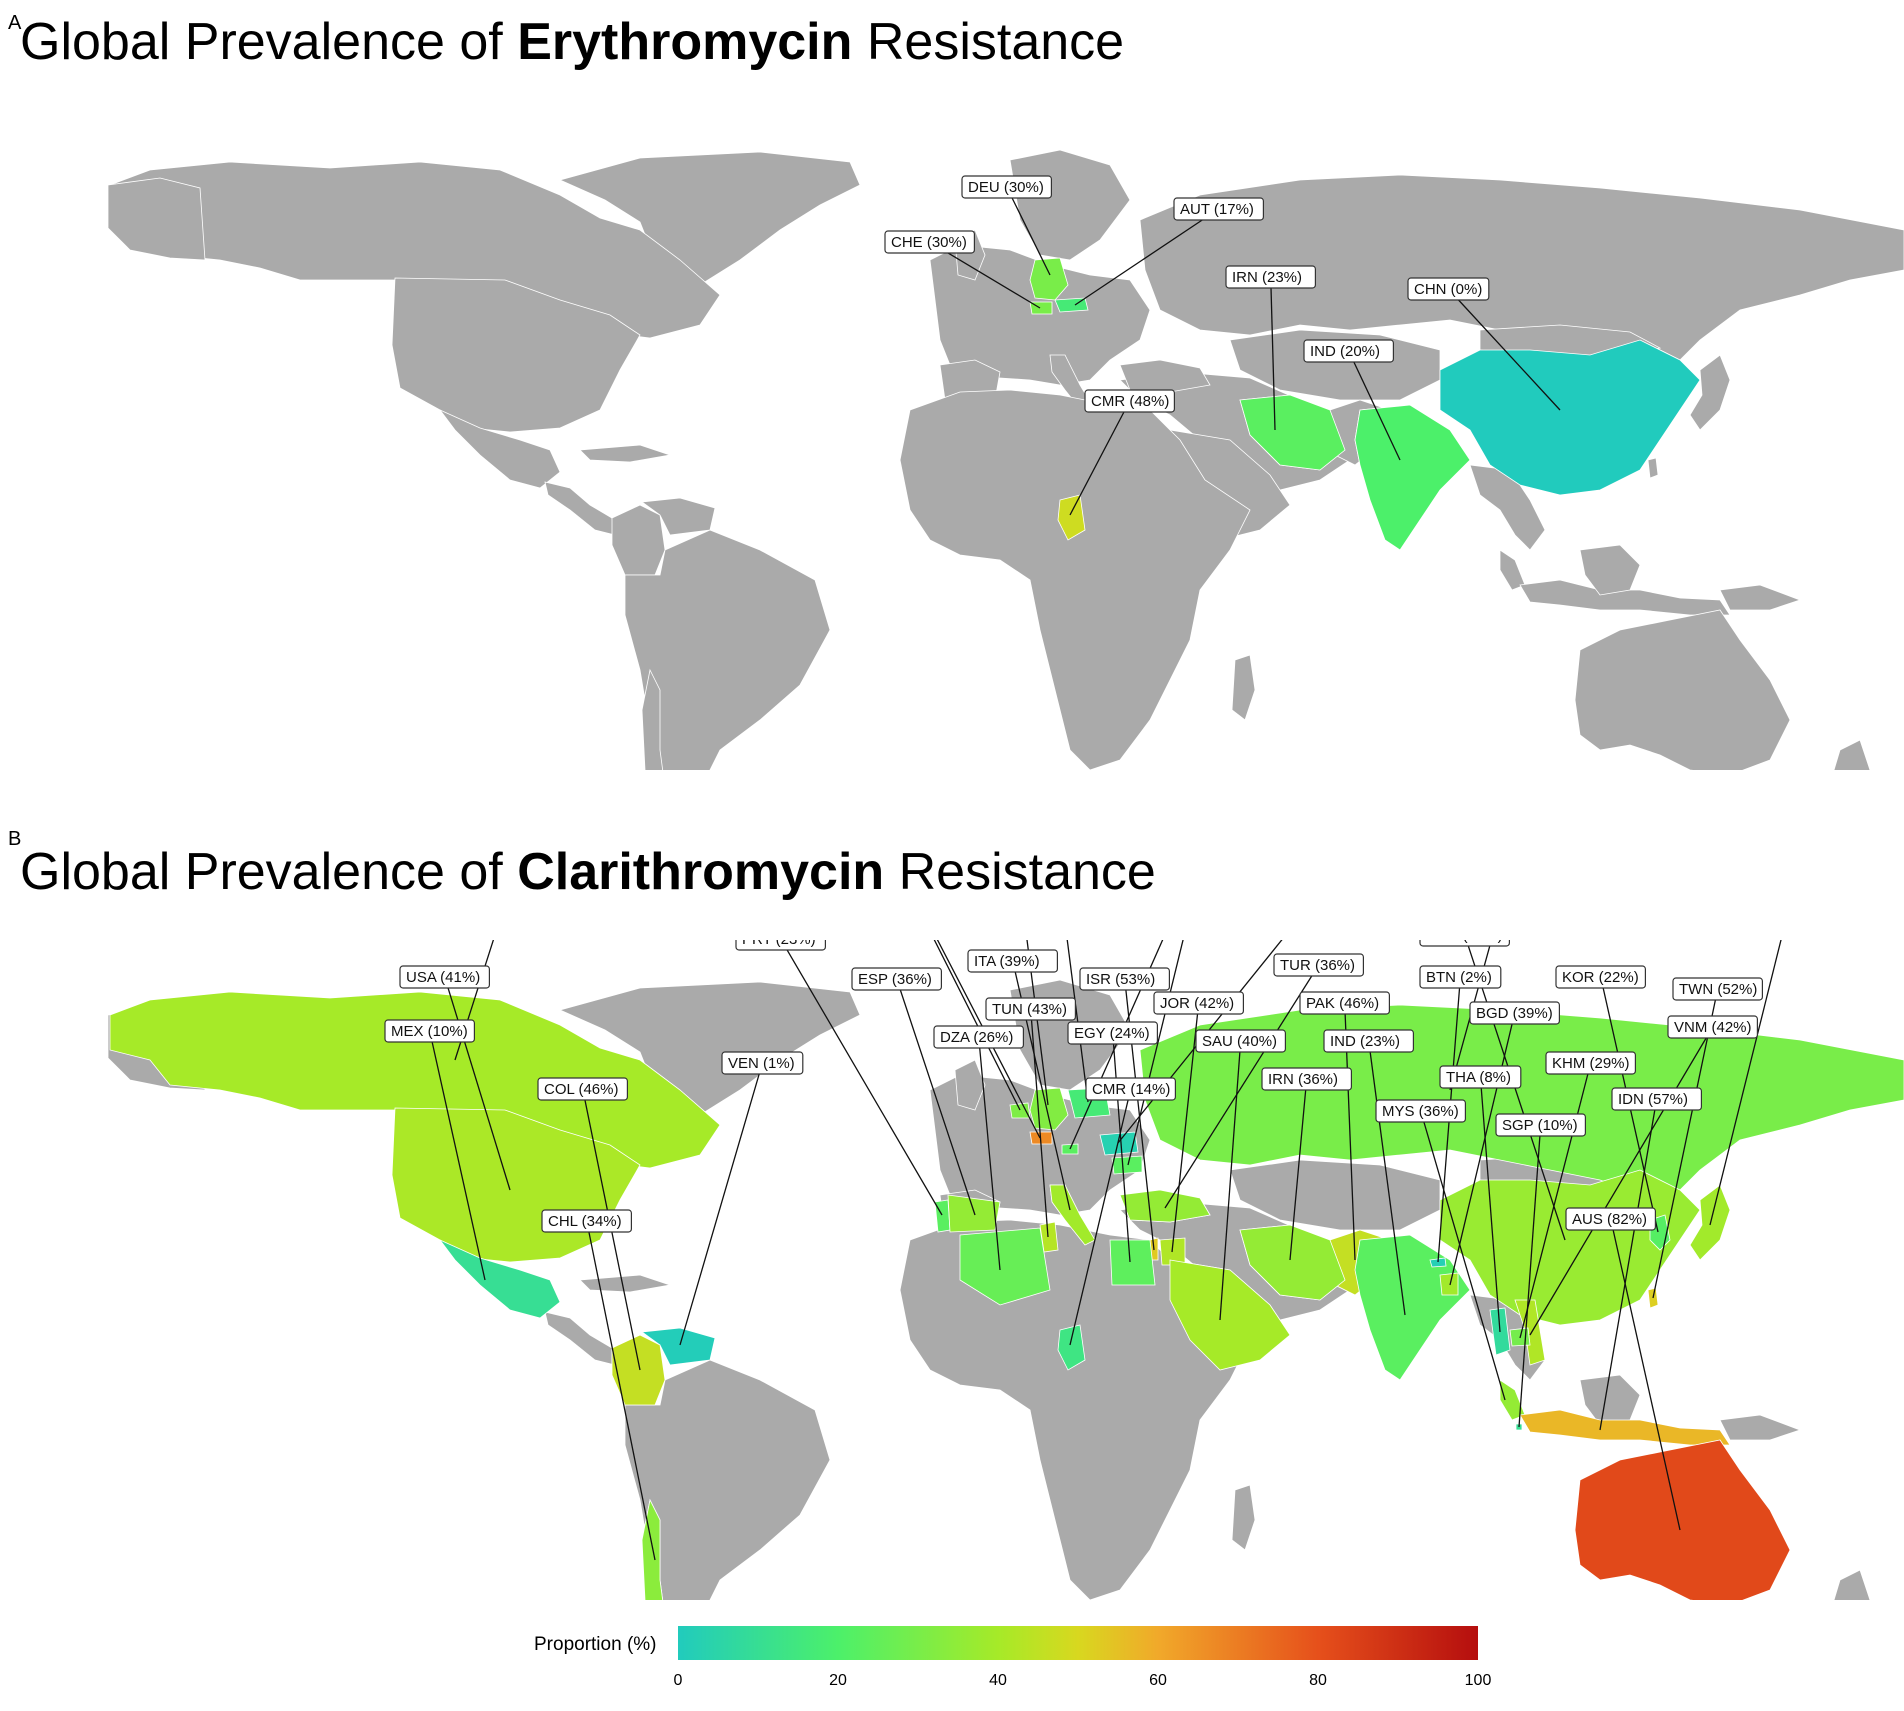 This screenshot has height=1711, width=1904. Describe the element at coordinates (1127, 1165) in the screenshot. I see `country-bgr` at that location.